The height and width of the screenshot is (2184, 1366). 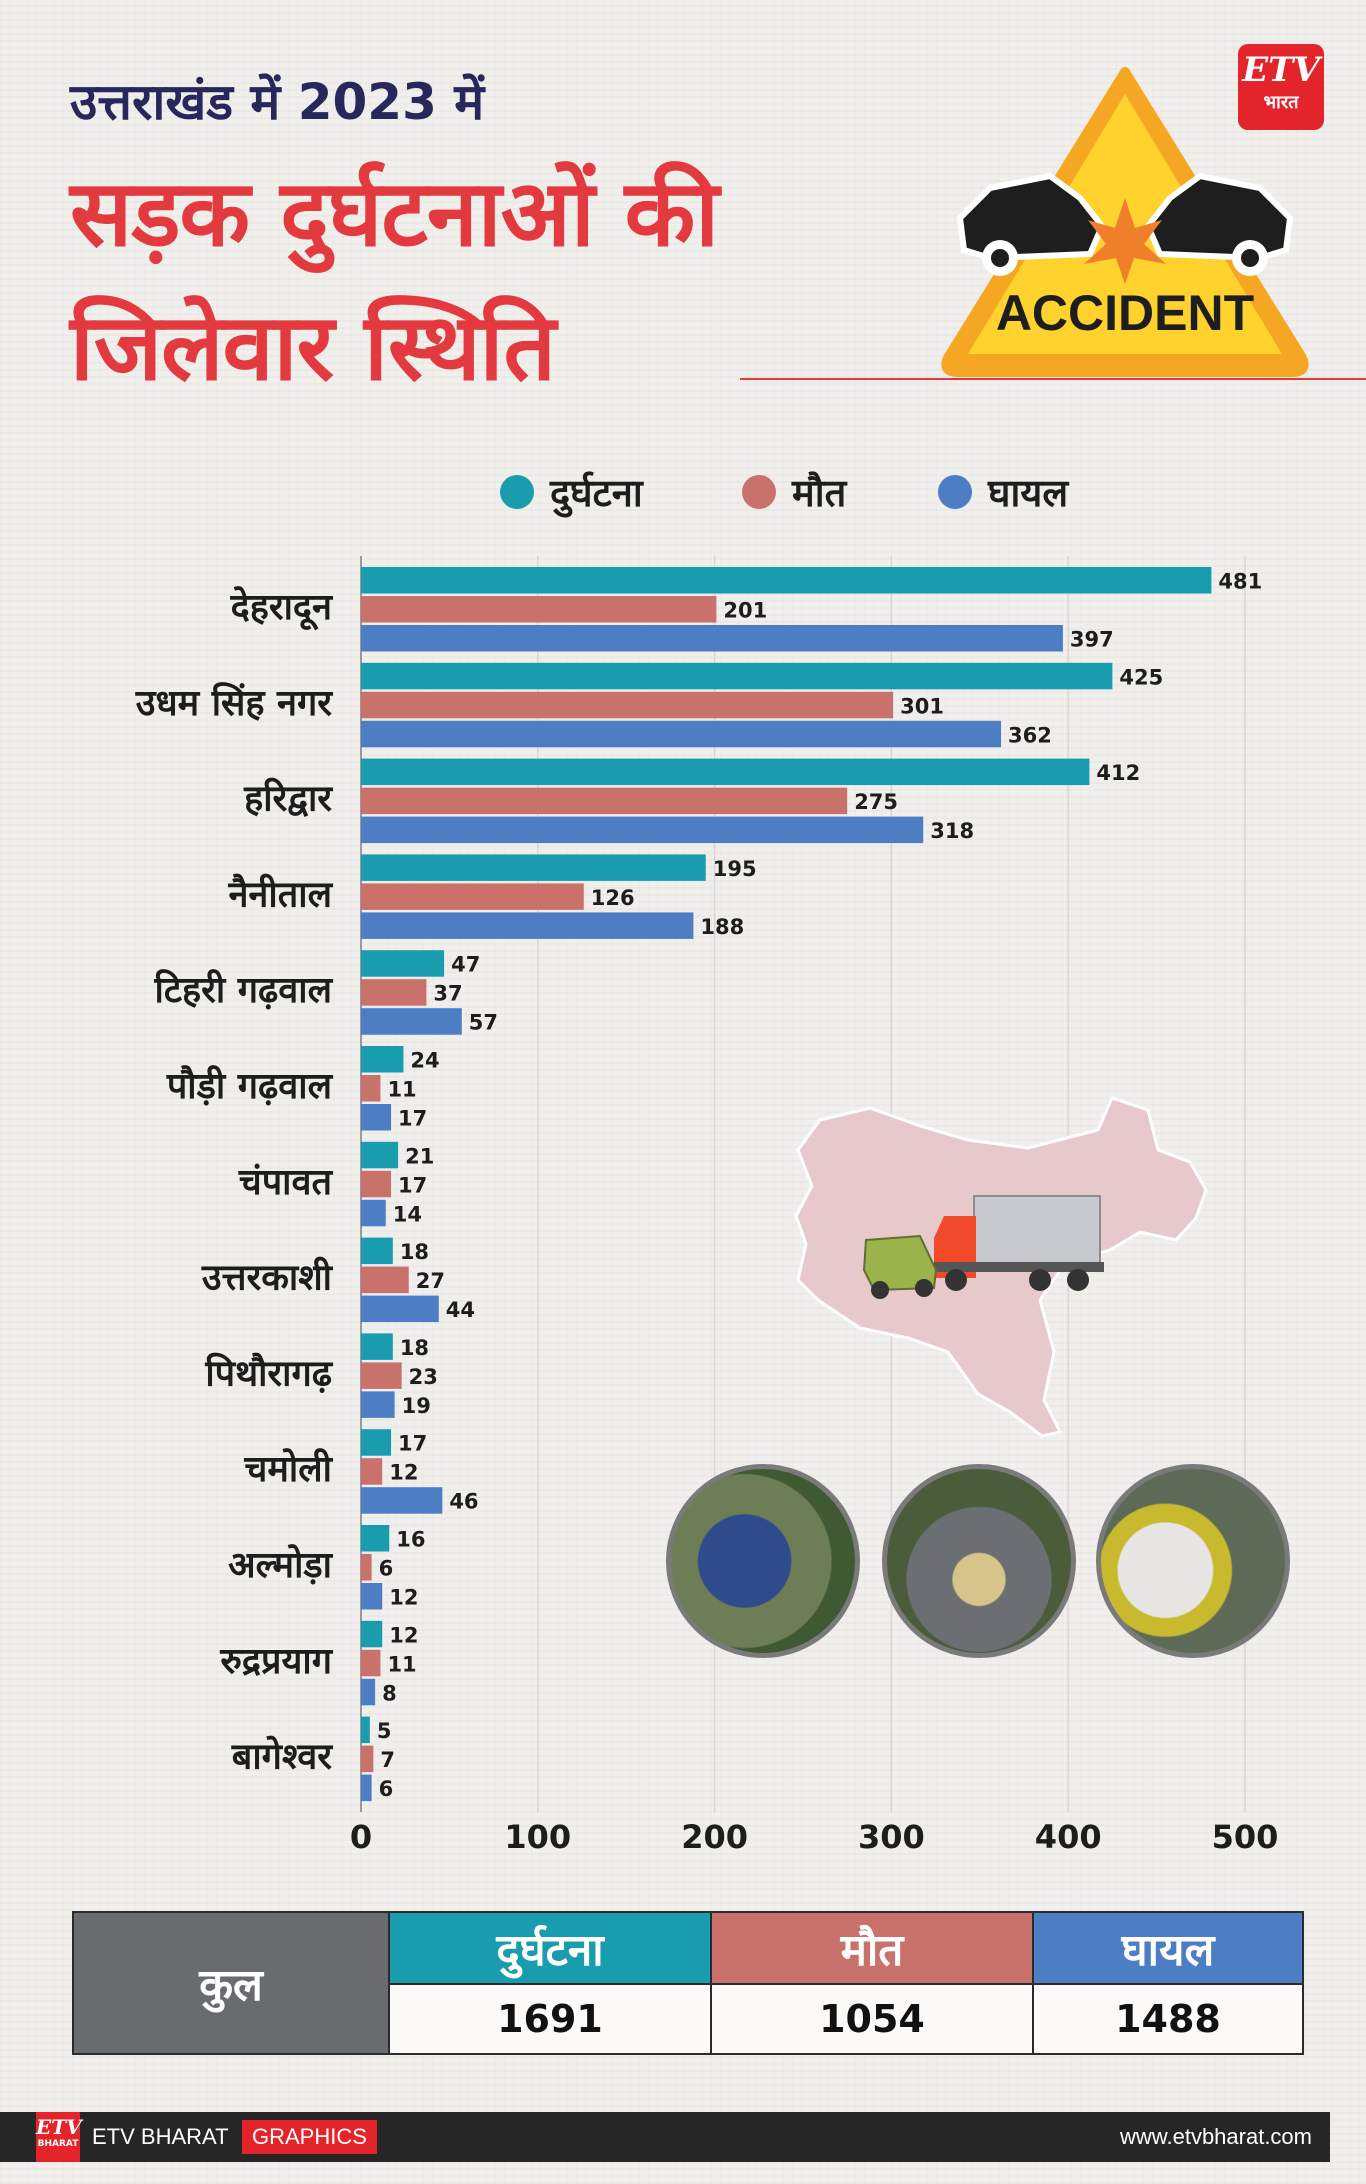 I want to click on data-label: 23, so click(x=423, y=1377).